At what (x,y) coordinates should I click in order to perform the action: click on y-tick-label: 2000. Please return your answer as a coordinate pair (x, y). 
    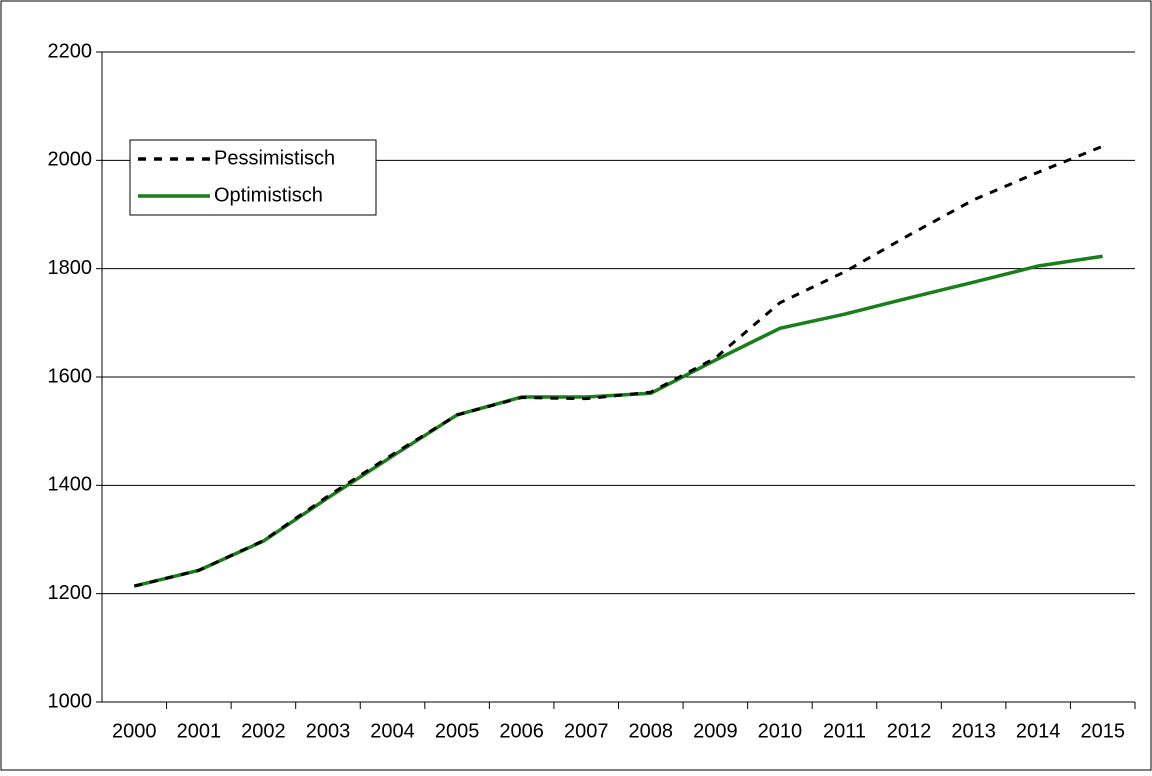
    Looking at the image, I should click on (70, 160).